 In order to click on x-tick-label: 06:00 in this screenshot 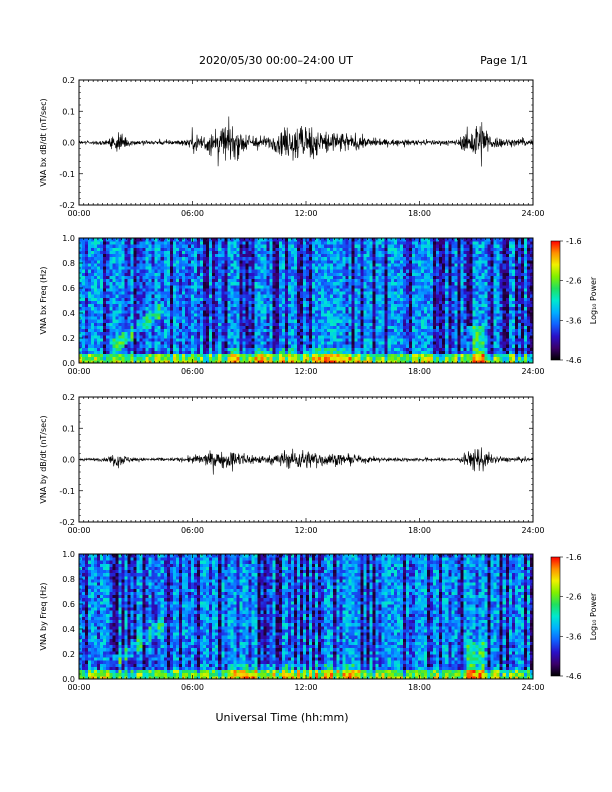, I will do `click(192, 213)`.